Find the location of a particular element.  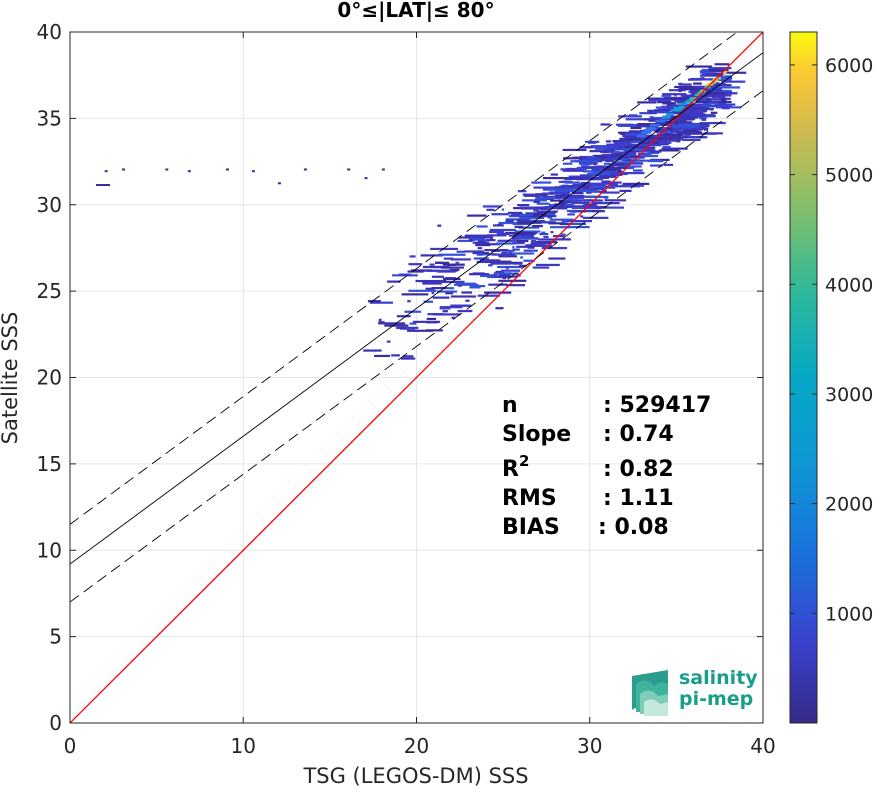

y-tick-label: 30 is located at coordinates (49, 205).